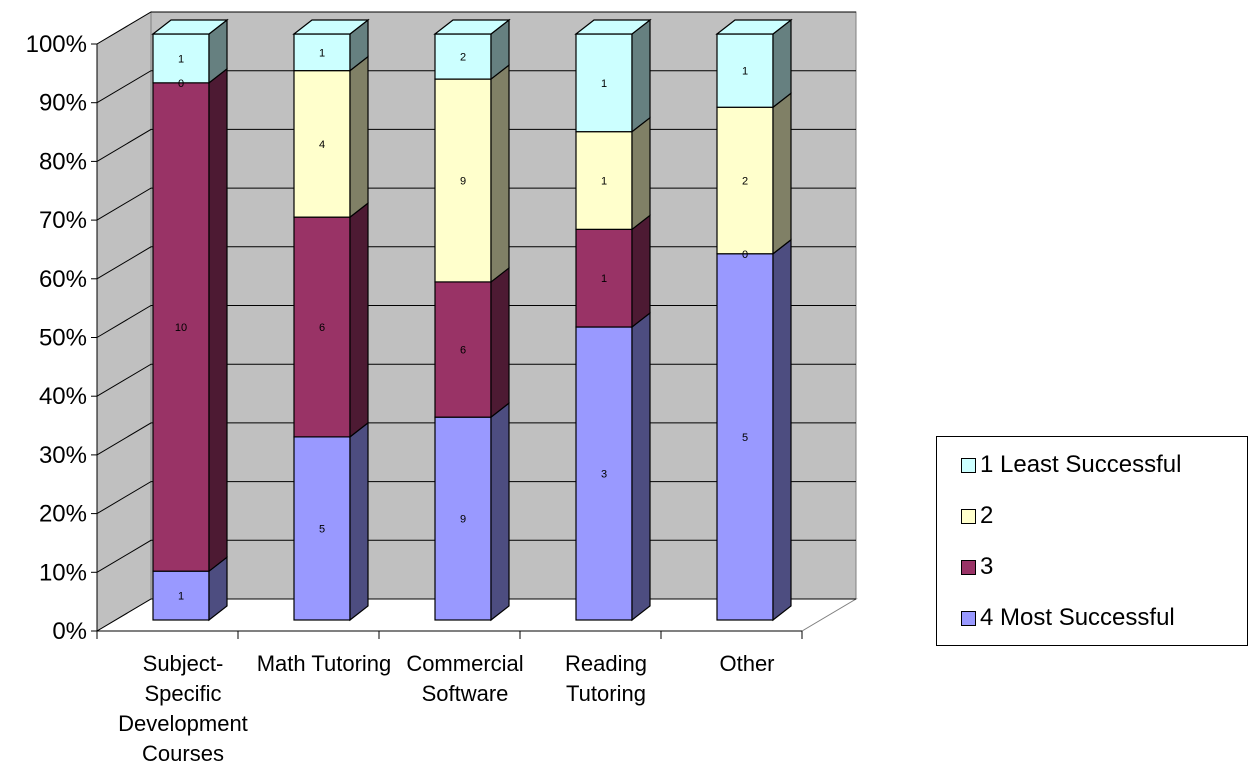 This screenshot has height=775, width=1257. Describe the element at coordinates (63, 455) in the screenshot. I see `y-tick-label: 30%` at that location.